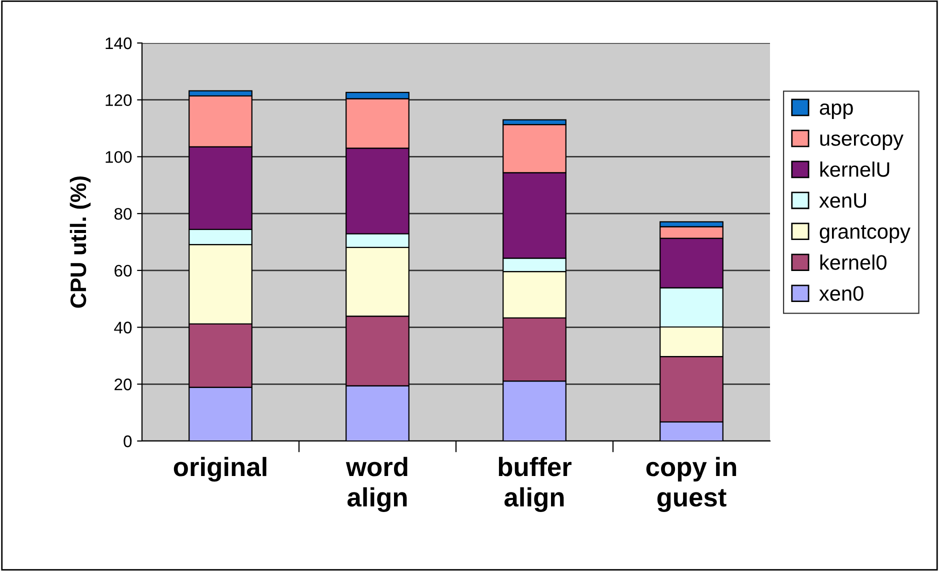  Describe the element at coordinates (119, 100) in the screenshot. I see `y-tick-label: 120` at that location.